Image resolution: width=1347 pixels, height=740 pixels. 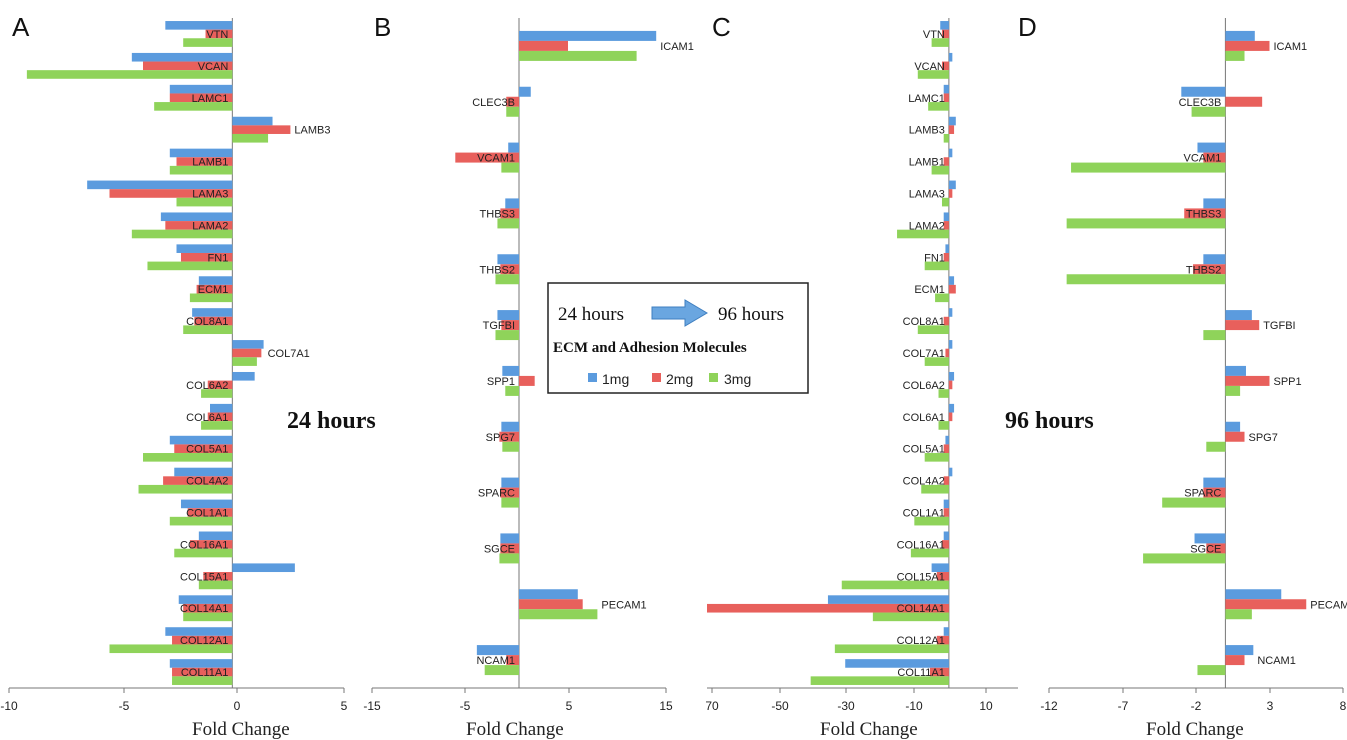 What do you see at coordinates (650, 348) in the screenshot?
I see `legend-subtitle: ECM and Adhesion Molecules` at bounding box center [650, 348].